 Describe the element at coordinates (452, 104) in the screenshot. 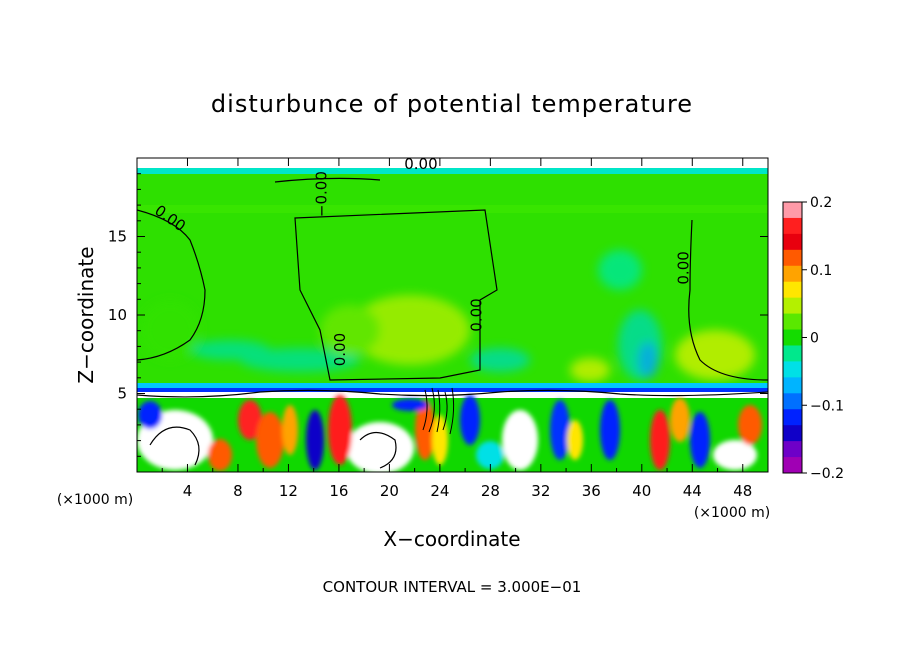

I see `chart-title: disturbunce of potential temperature` at that location.